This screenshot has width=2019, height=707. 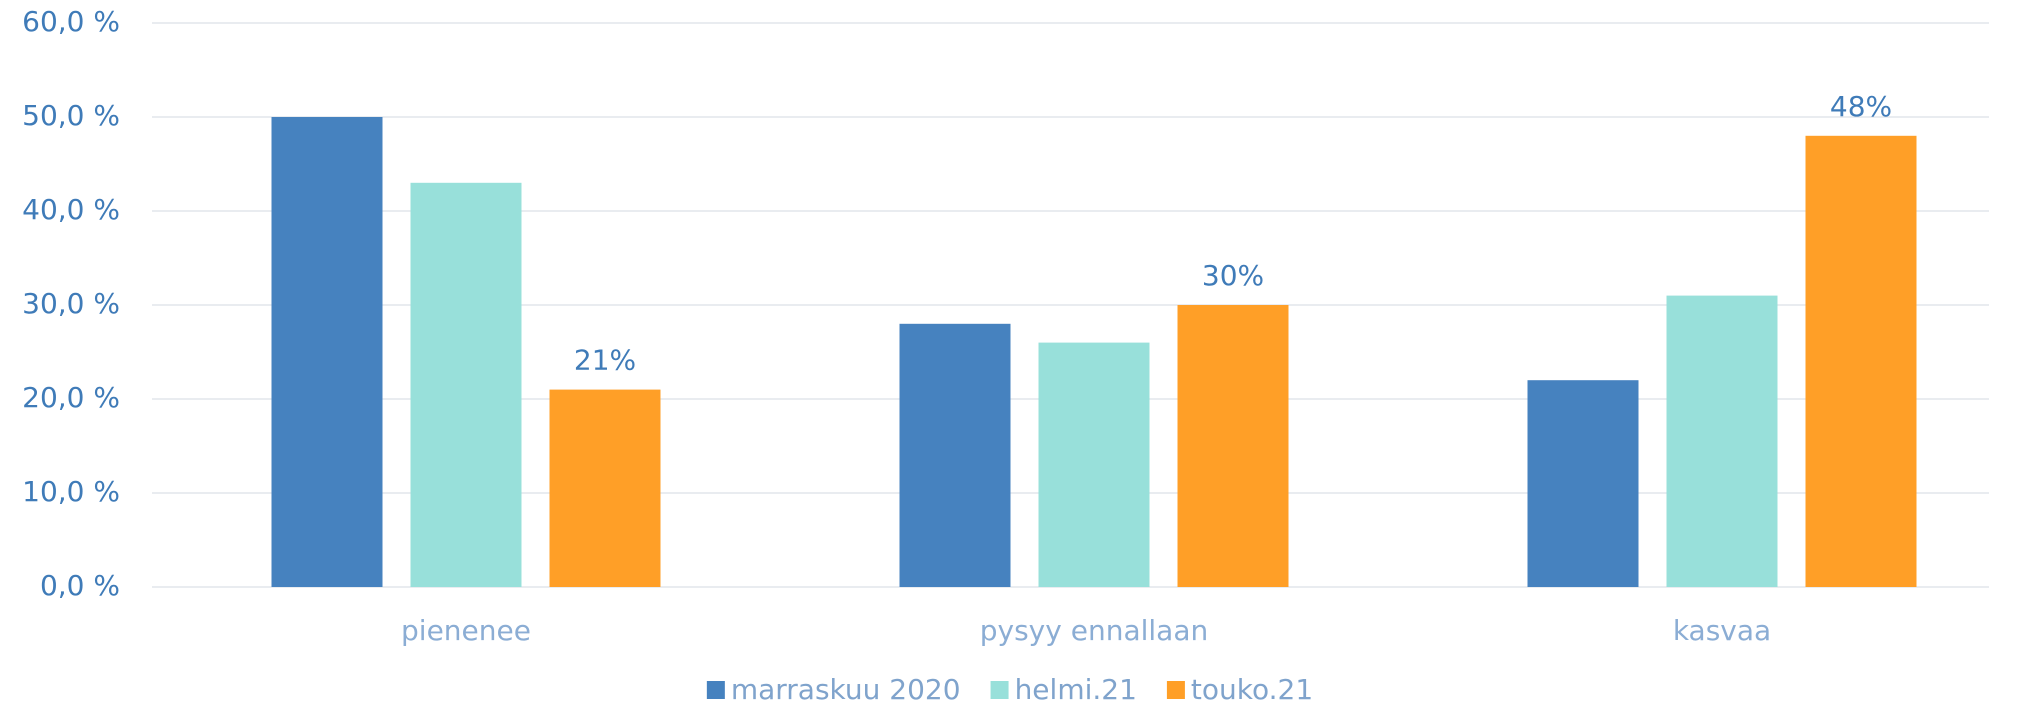 I want to click on legend-label: marraskuu 2020, so click(x=846, y=689).